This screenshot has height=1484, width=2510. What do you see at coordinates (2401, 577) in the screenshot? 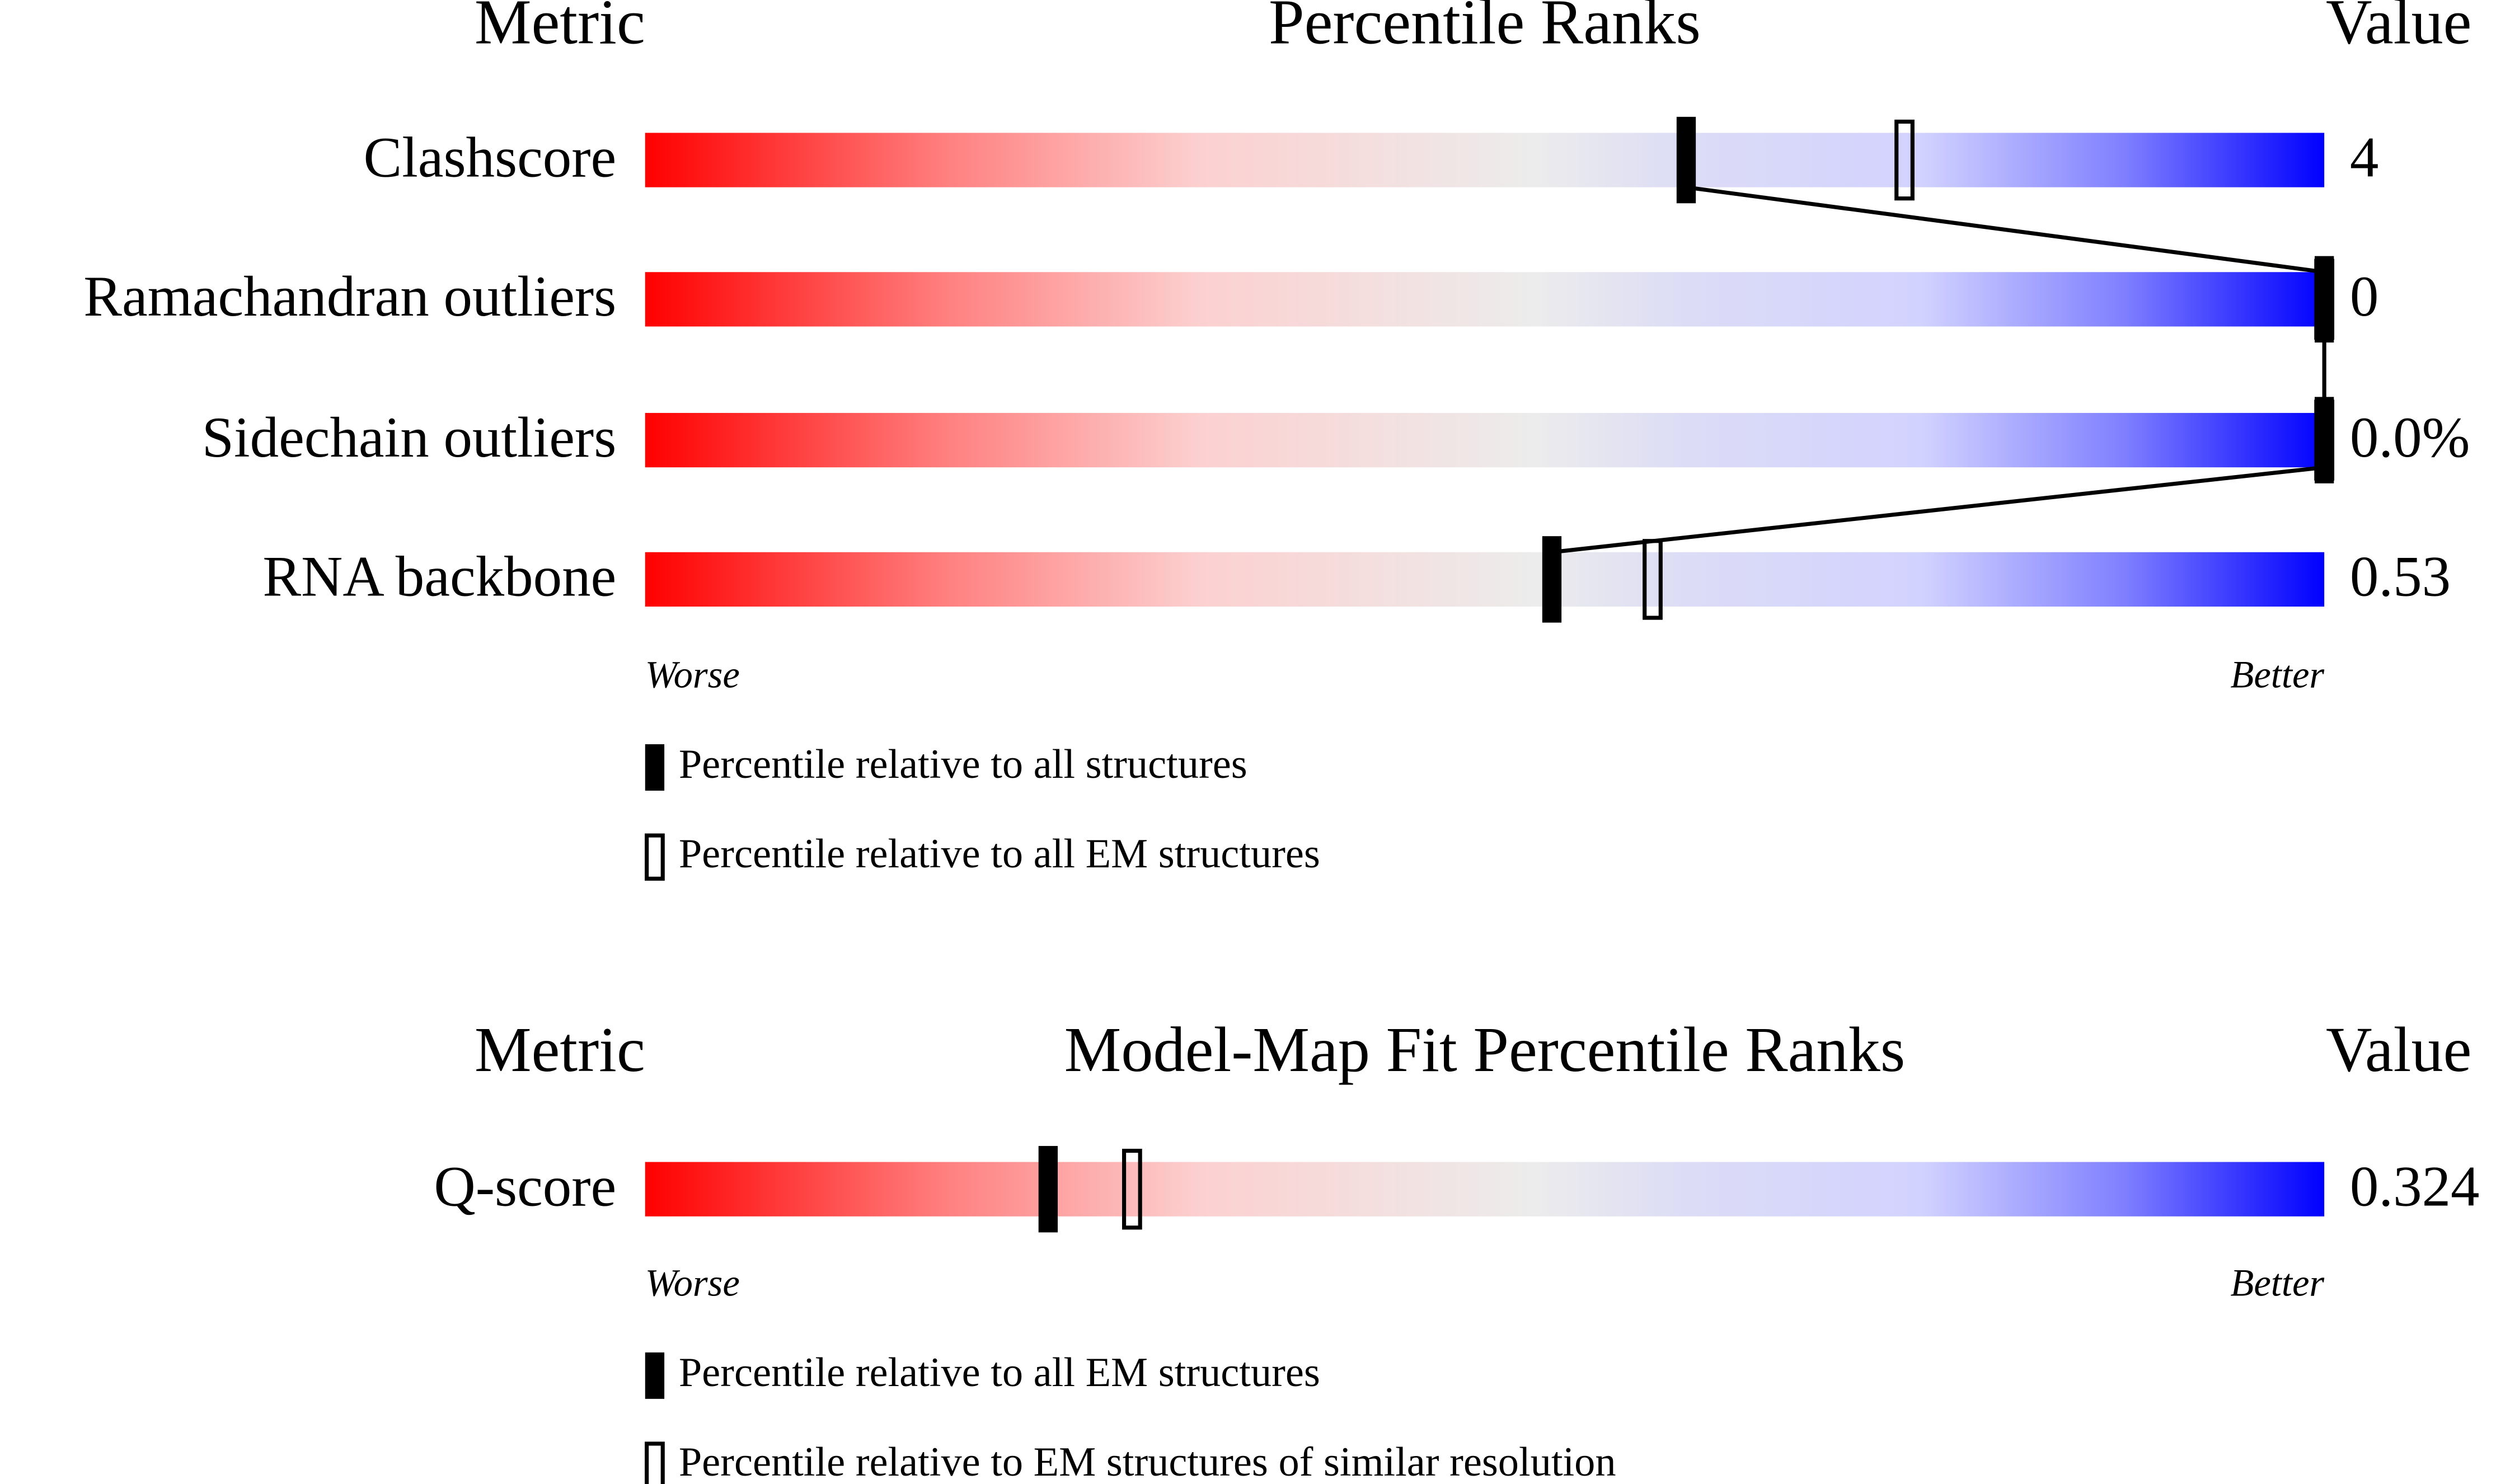
I see `metric-value: 0.53` at bounding box center [2401, 577].